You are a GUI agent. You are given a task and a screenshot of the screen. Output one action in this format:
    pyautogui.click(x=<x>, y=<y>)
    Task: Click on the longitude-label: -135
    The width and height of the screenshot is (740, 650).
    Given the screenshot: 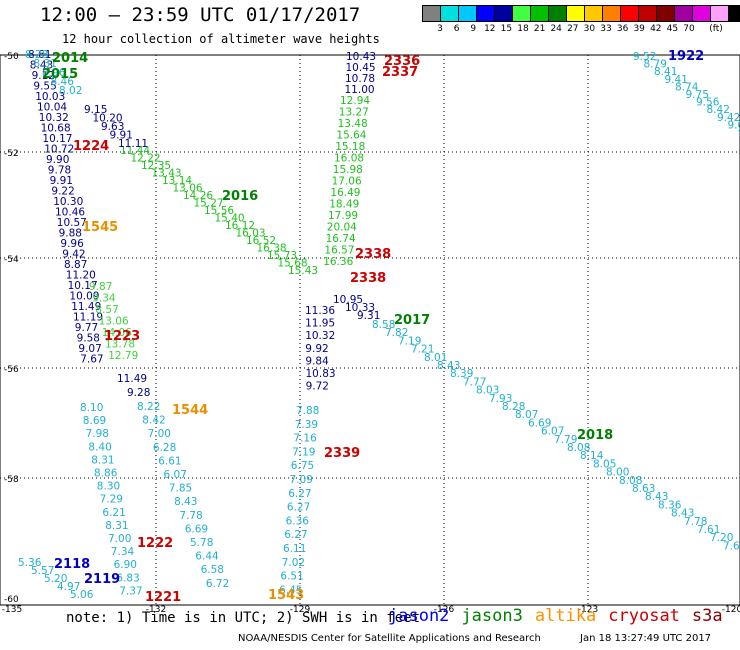 What is the action you would take?
    pyautogui.click(x=12, y=610)
    